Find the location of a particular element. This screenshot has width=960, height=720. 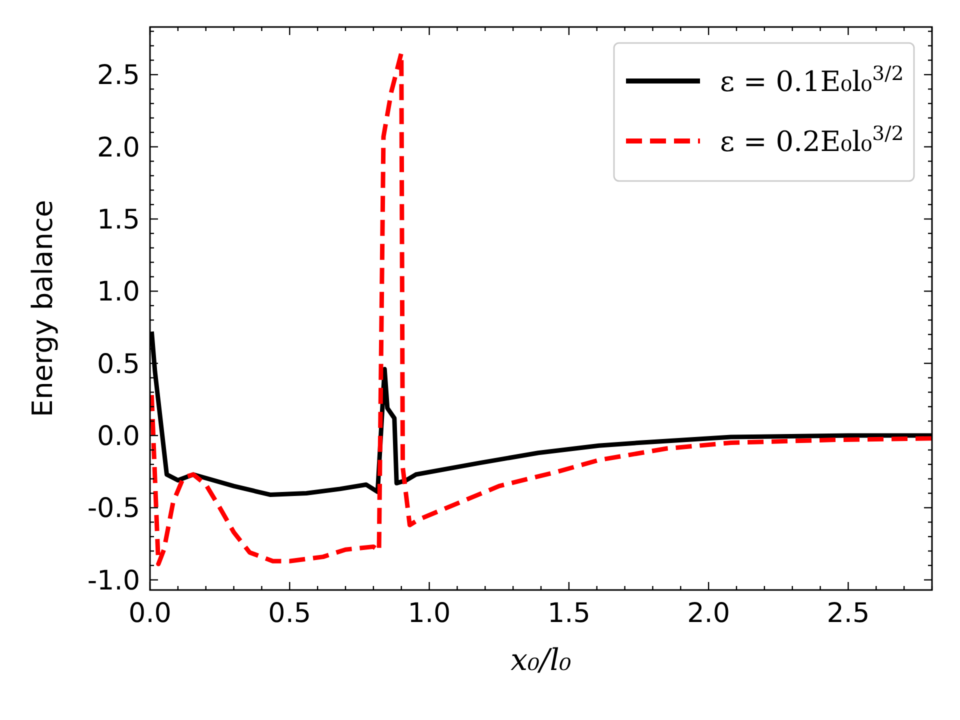

x-tick-label: 1.0 is located at coordinates (429, 613).